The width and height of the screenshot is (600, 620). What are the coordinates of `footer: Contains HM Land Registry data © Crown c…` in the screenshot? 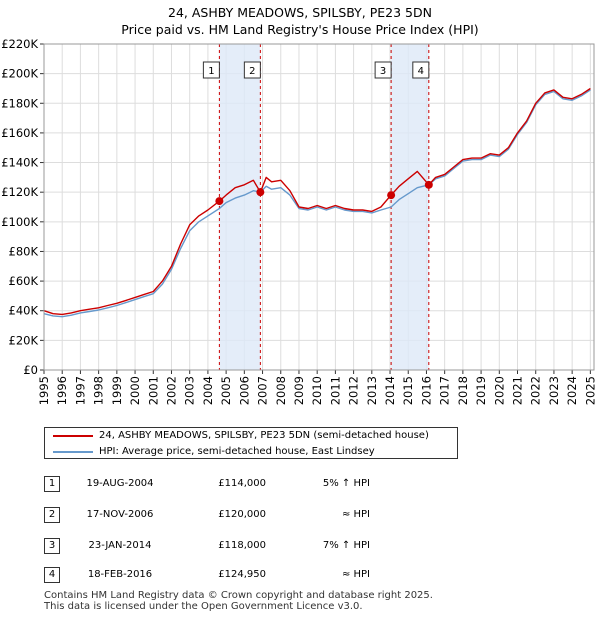 It's located at (238, 601).